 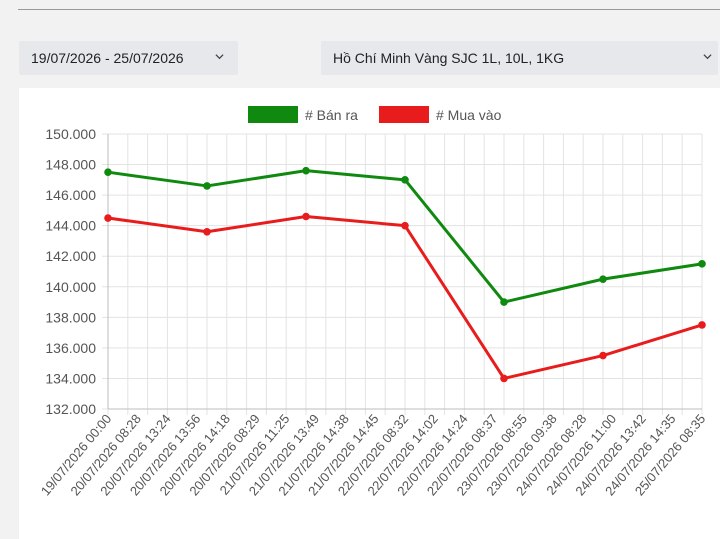 What do you see at coordinates (369, 9) in the screenshot?
I see `top-divider` at bounding box center [369, 9].